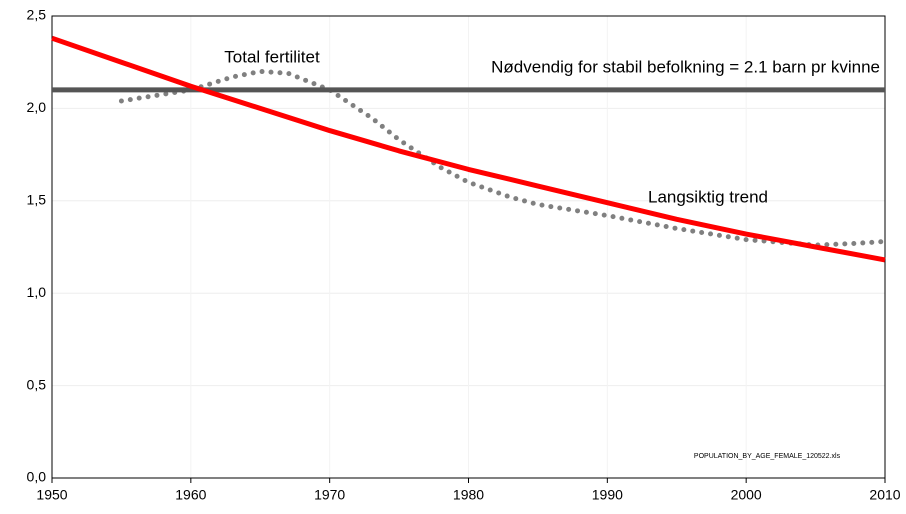 Image resolution: width=906 pixels, height=514 pixels. What do you see at coordinates (37, 477) in the screenshot?
I see `y-tick-label: 0,0` at bounding box center [37, 477].